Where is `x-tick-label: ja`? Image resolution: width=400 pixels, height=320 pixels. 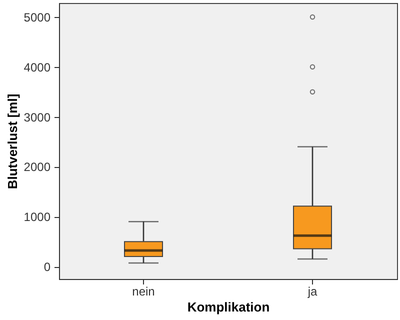 x-tick-label: ja is located at coordinates (312, 291).